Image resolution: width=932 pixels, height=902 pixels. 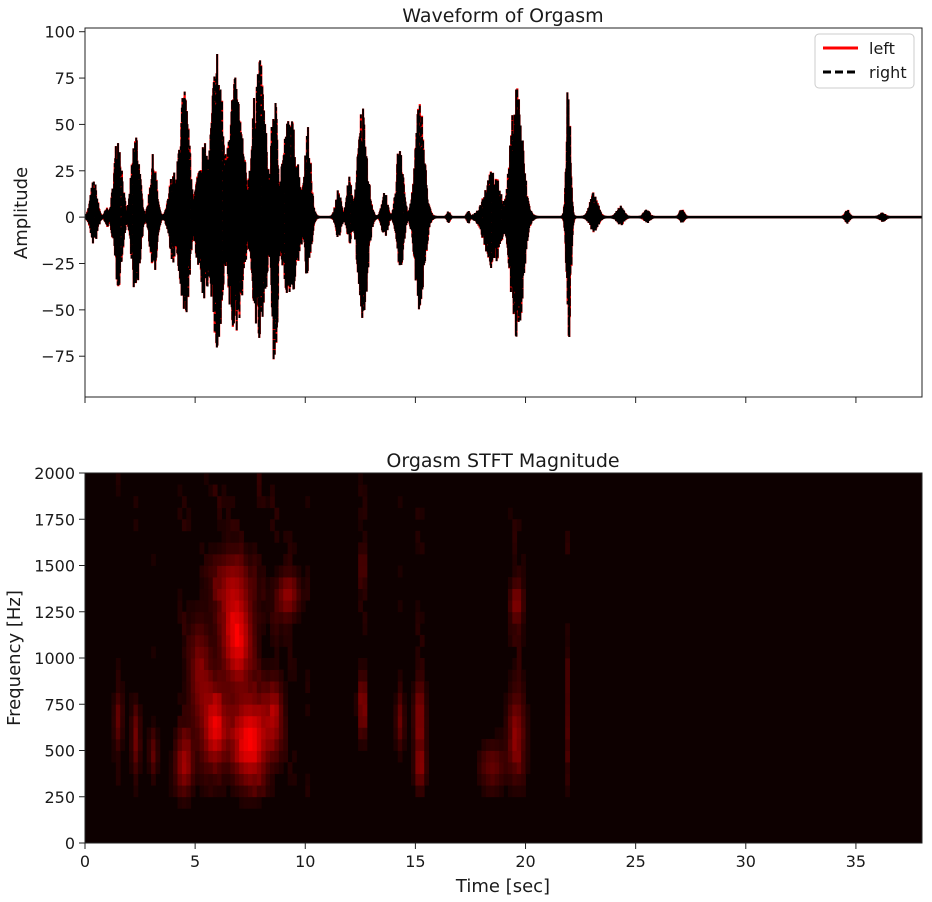 What do you see at coordinates (54, 612) in the screenshot?
I see `stft-y-tick-label: 1250` at bounding box center [54, 612].